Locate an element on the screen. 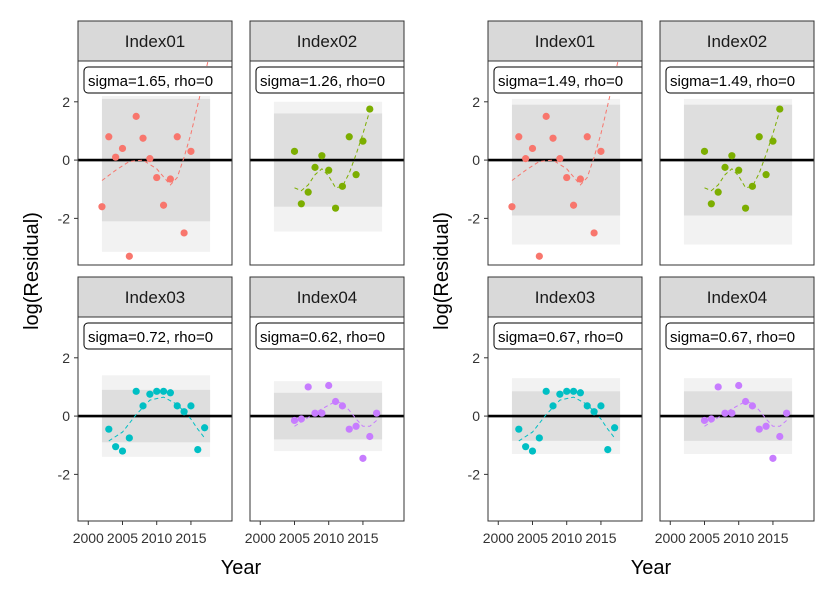 This screenshot has width=840, height=600. annotation-text: sigma=1.26, rho=0 is located at coordinates (322, 81).